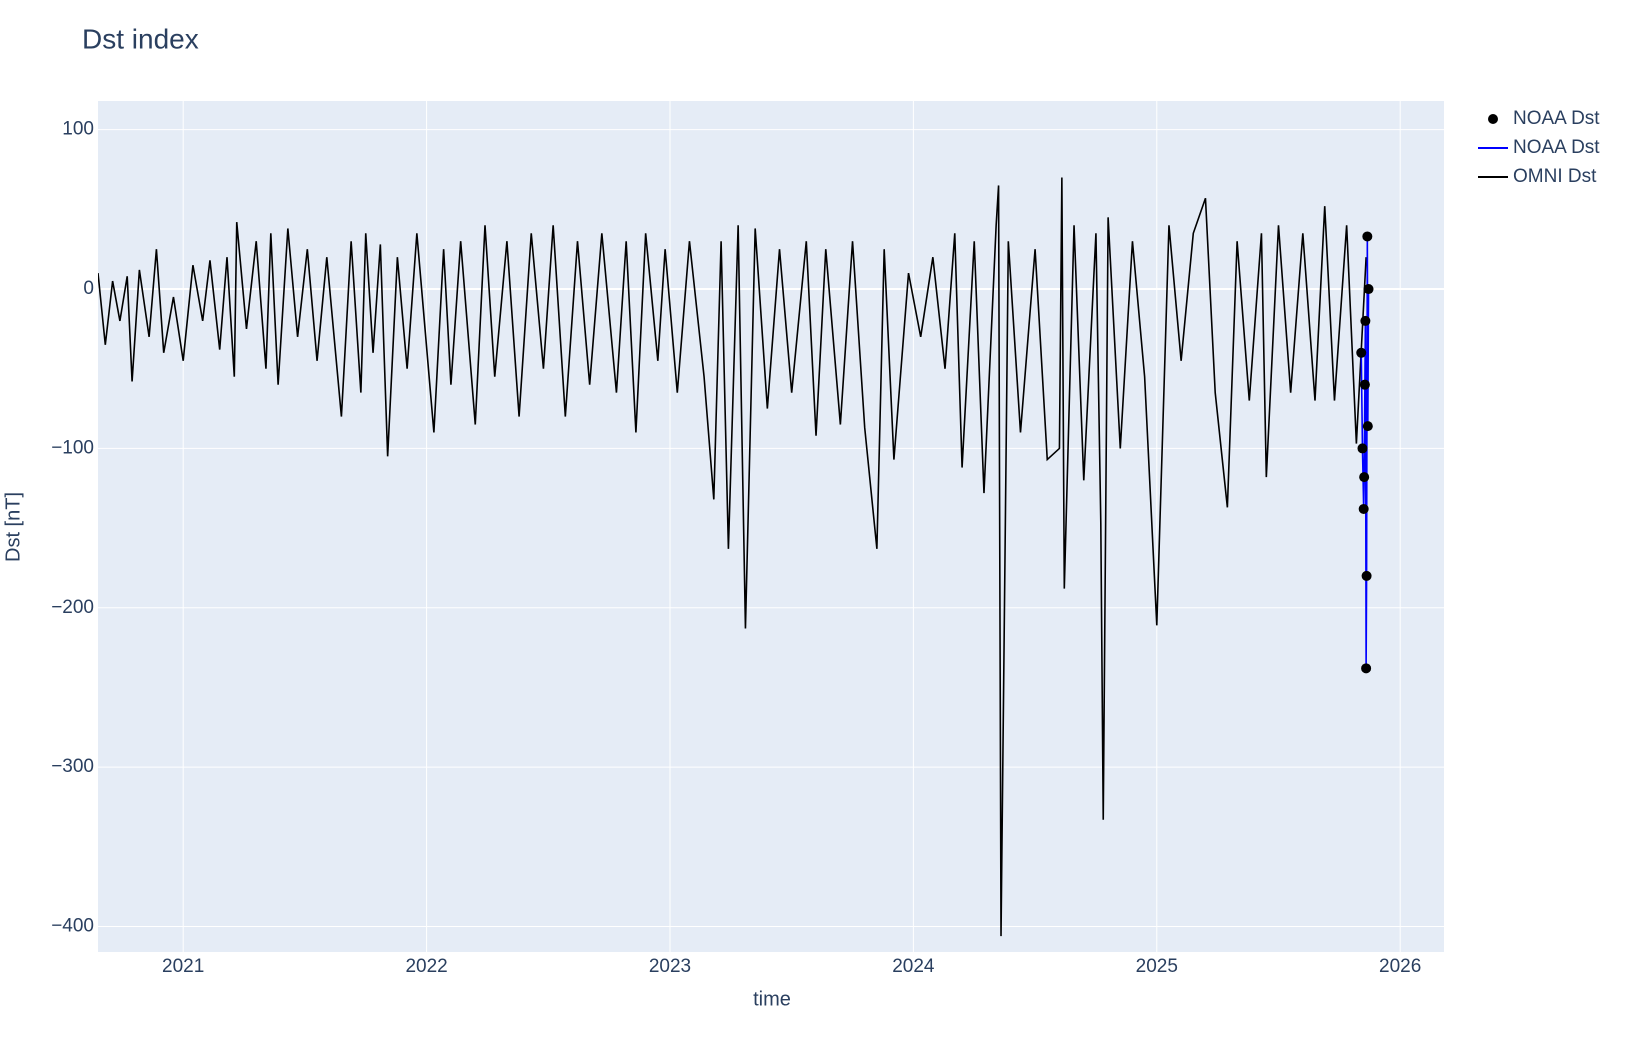 This screenshot has width=1629, height=1037. I want to click on y-tick-label: −400, so click(72, 926).